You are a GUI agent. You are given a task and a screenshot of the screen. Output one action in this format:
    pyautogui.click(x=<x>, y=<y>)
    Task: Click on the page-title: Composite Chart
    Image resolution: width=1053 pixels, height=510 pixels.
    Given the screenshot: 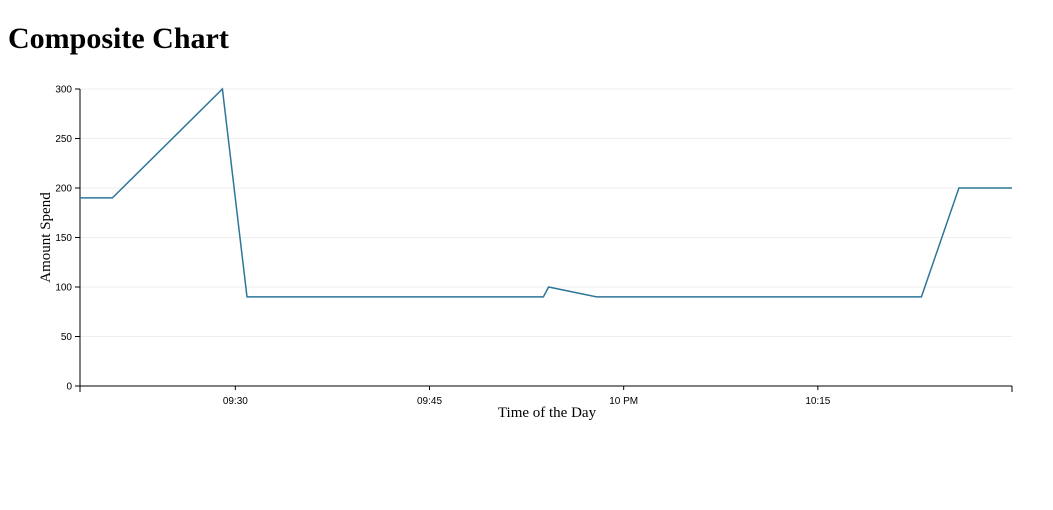 What is the action you would take?
    pyautogui.click(x=118, y=38)
    